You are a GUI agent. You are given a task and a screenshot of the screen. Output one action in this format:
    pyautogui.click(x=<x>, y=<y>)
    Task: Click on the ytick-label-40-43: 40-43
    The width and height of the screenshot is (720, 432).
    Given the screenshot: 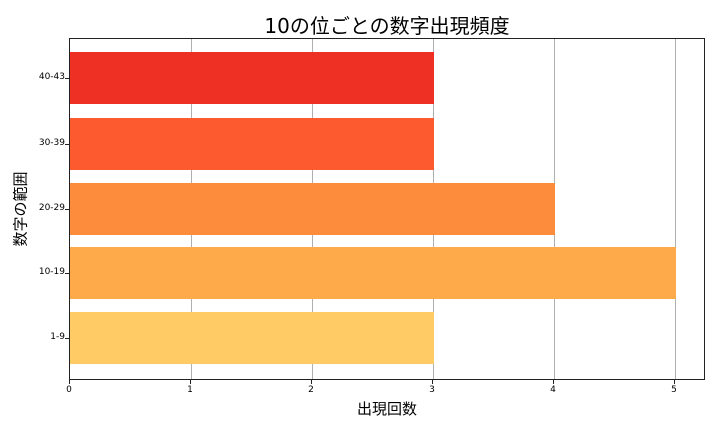 What is the action you would take?
    pyautogui.click(x=51, y=77)
    